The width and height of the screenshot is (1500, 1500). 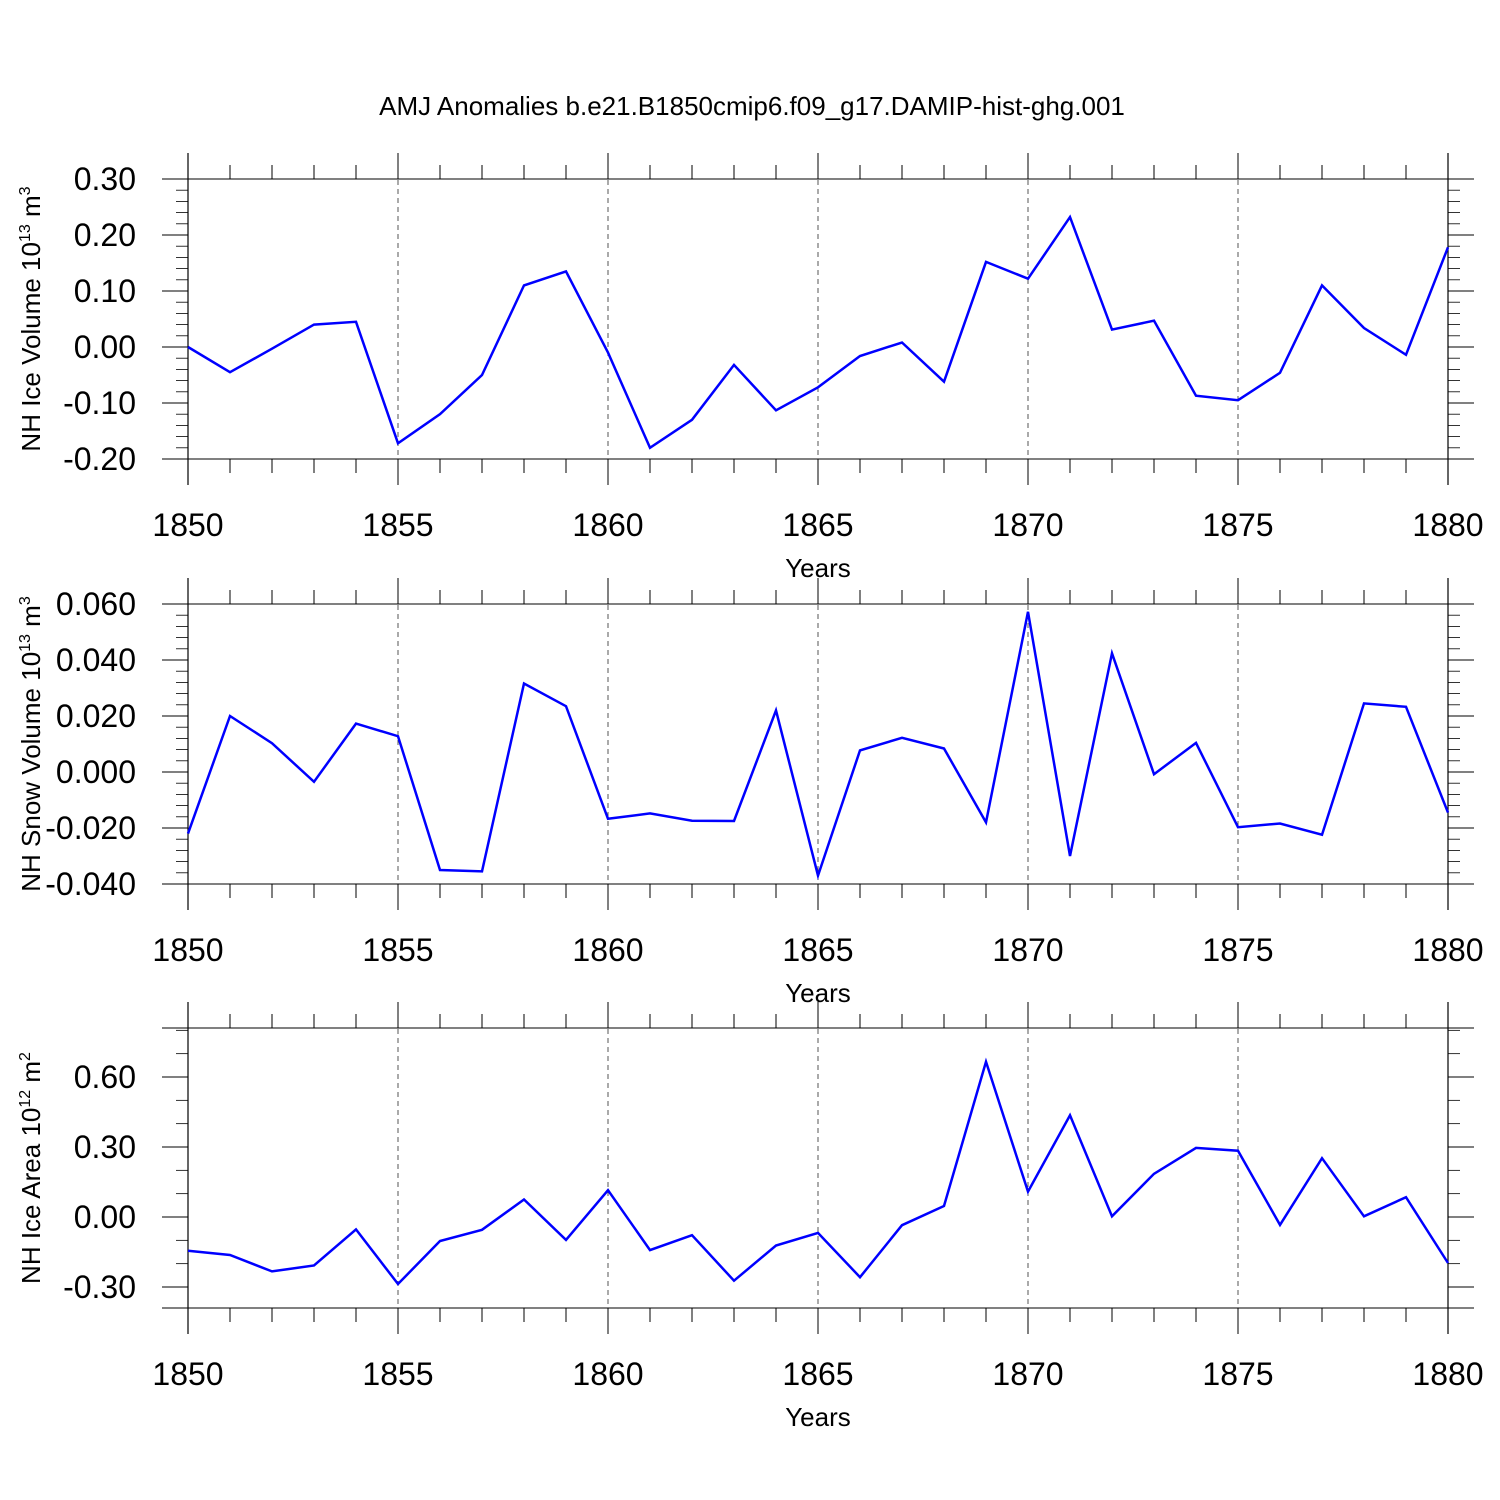 I want to click on y-tick-label: 0.30, so click(x=105, y=179).